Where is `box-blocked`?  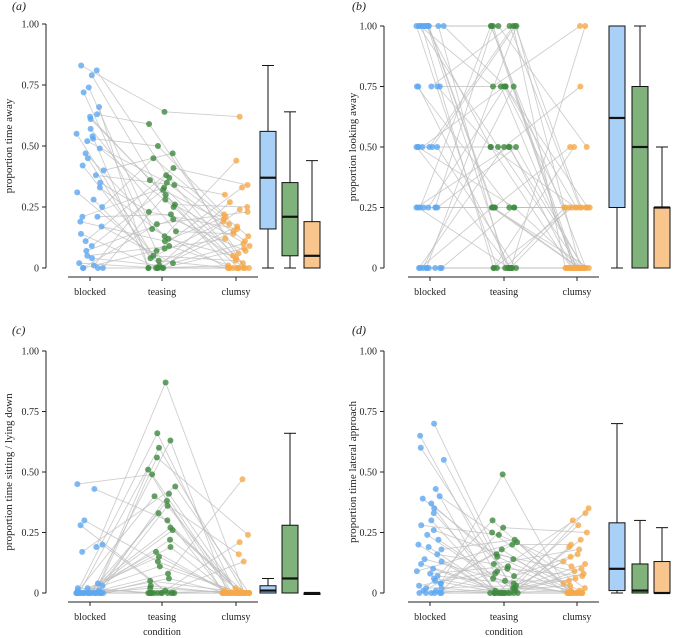
box-blocked is located at coordinates (268, 166).